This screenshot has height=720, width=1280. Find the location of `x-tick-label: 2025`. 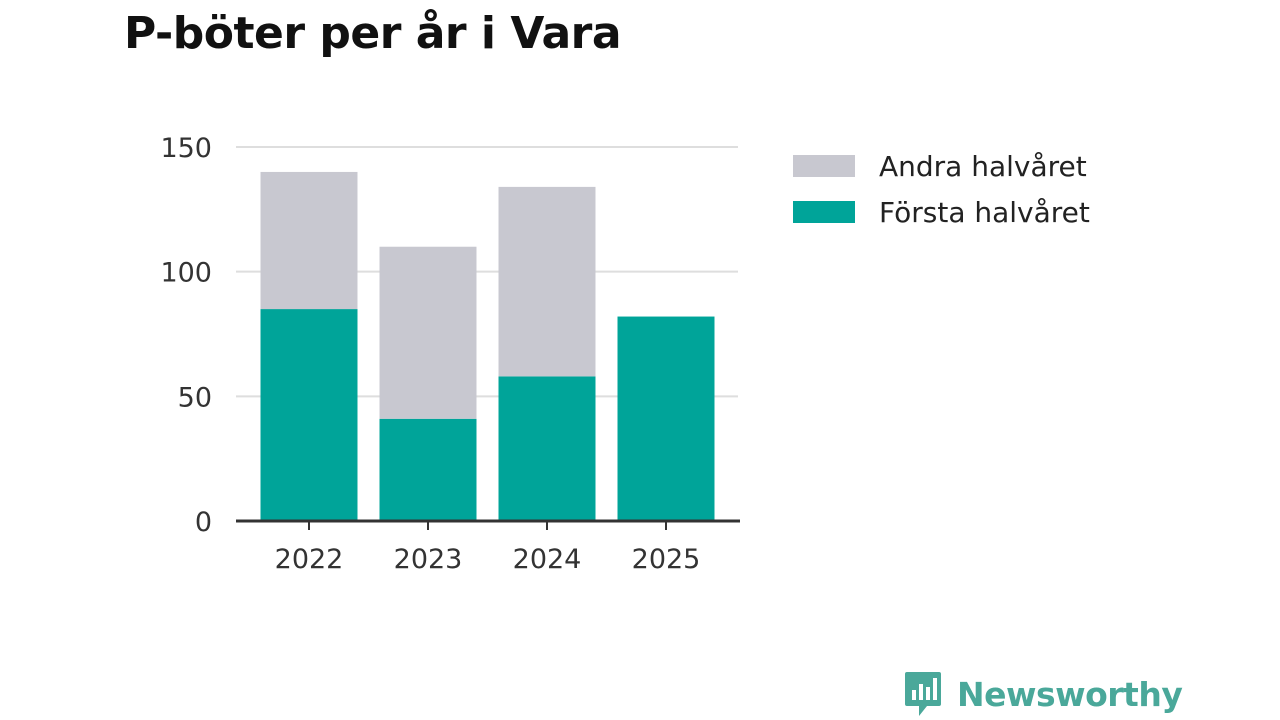

x-tick-label: 2025 is located at coordinates (666, 559).